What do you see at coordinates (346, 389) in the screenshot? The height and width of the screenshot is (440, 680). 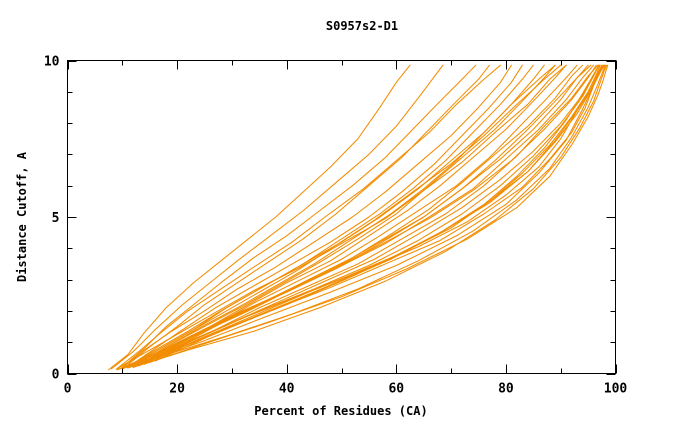 I see `x-axis-tick-labels: 0 20 40 60 80 100` at bounding box center [346, 389].